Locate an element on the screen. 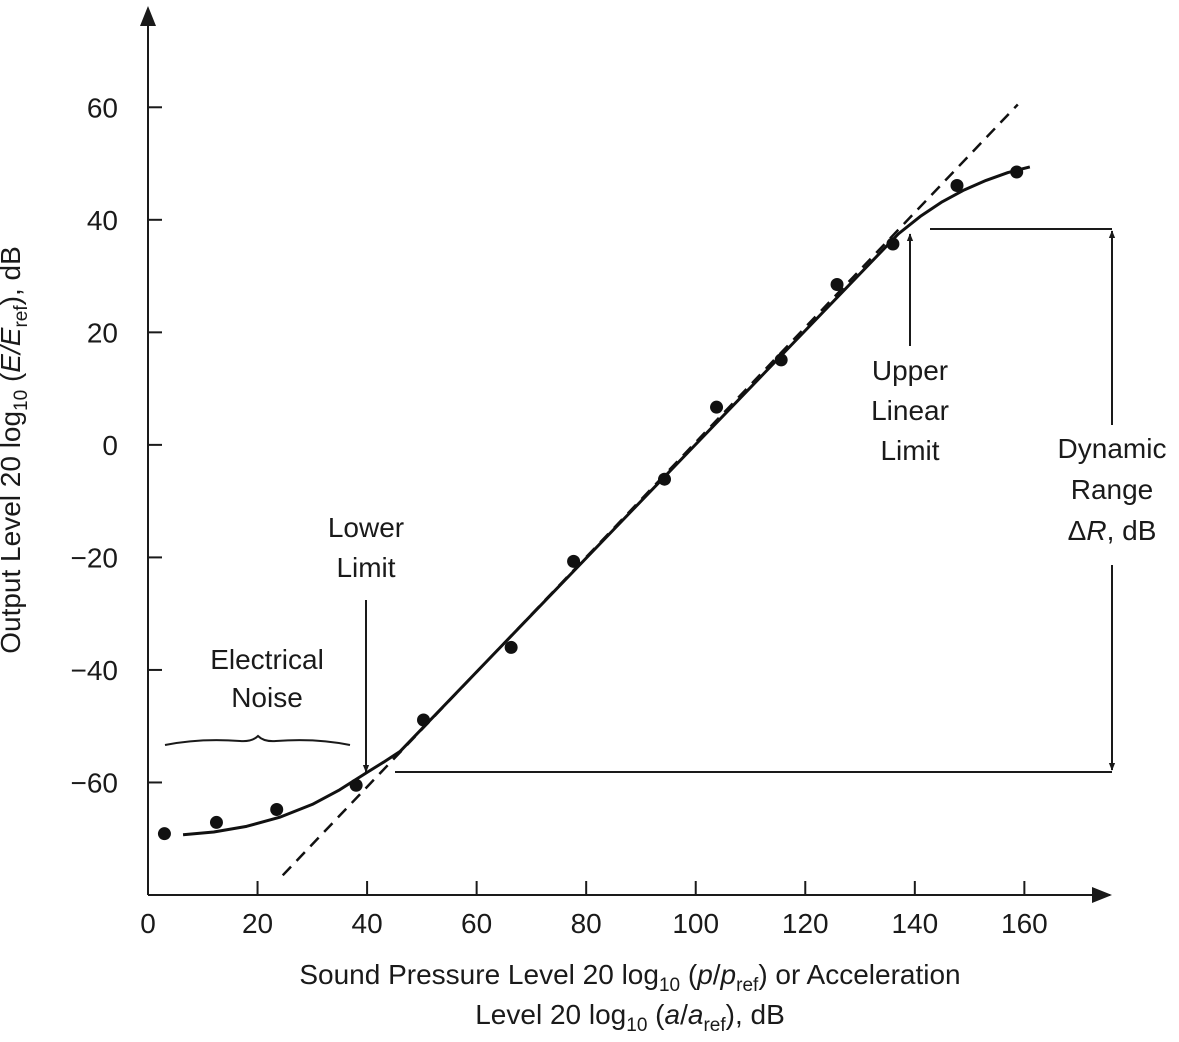 The height and width of the screenshot is (1042, 1179). label-part: Sound Pressure Level 20 log is located at coordinates (479, 974).